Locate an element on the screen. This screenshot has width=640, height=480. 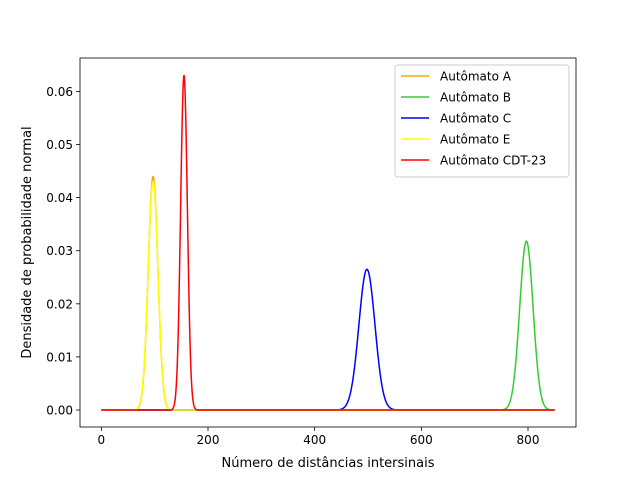
y-tick-label: 0.05 is located at coordinates (59, 145).